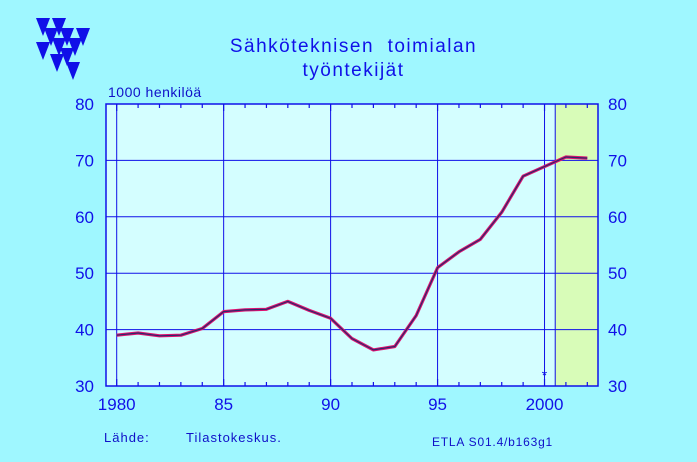  I want to click on x-tick-label: 85, so click(223, 404).